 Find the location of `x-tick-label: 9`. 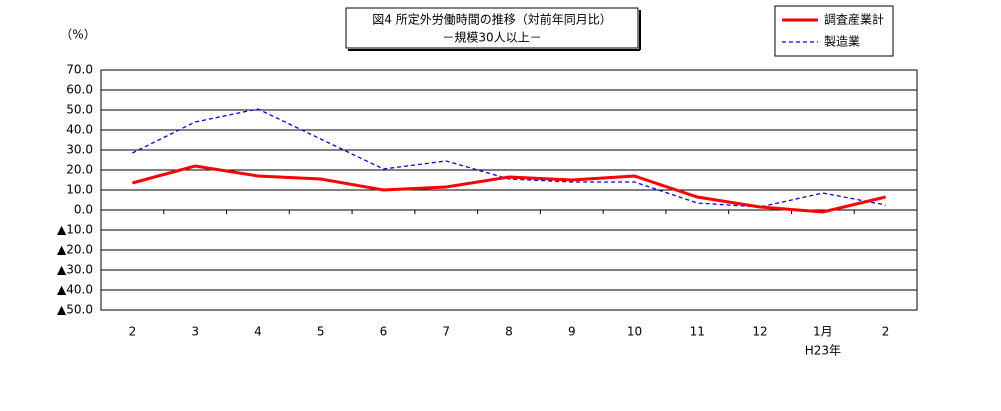

x-tick-label: 9 is located at coordinates (572, 332).